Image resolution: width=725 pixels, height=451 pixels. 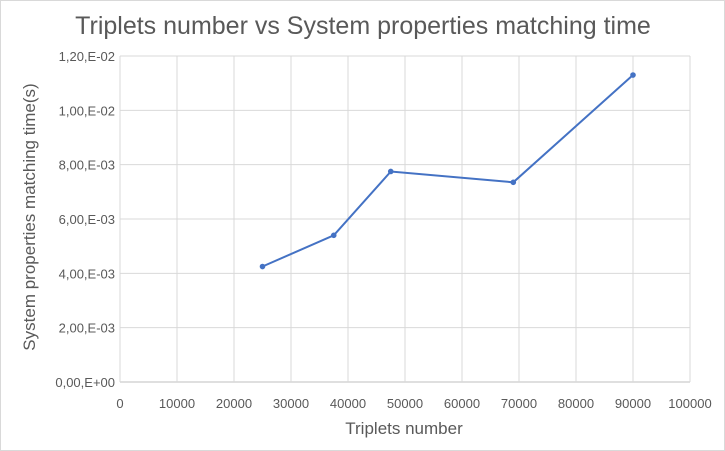 What do you see at coordinates (87, 165) in the screenshot?
I see `y-tick-label: 8,00,E-03` at bounding box center [87, 165].